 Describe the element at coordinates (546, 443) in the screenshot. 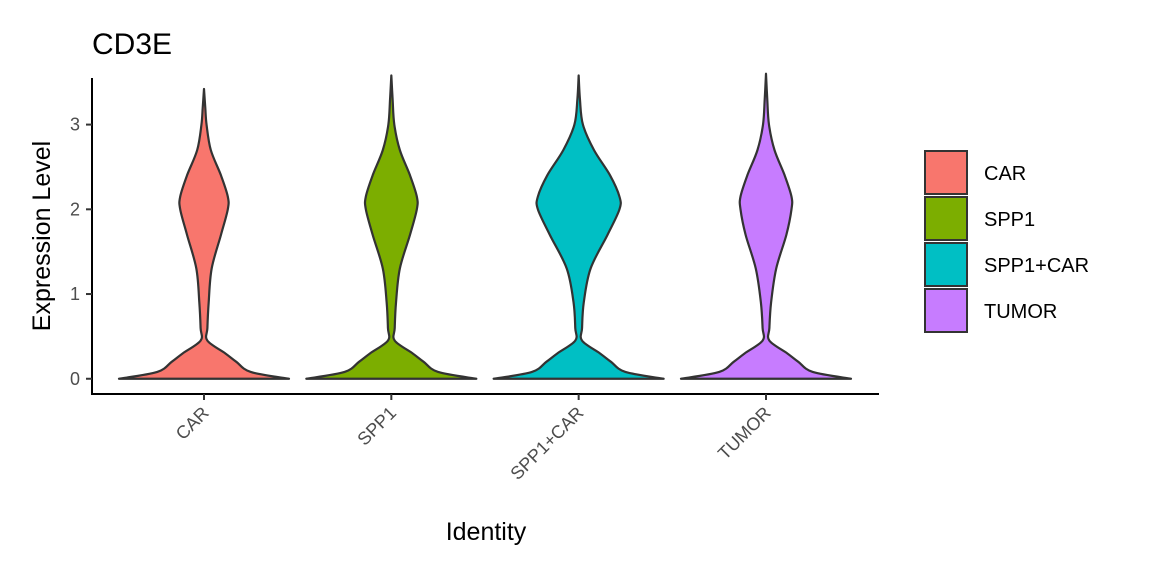

I see `x-tick-label: SPP1+CAR` at that location.